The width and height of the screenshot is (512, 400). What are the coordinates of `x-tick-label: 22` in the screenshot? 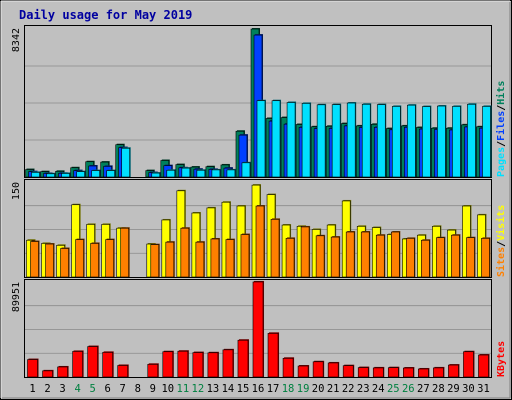 It's located at (348, 389).